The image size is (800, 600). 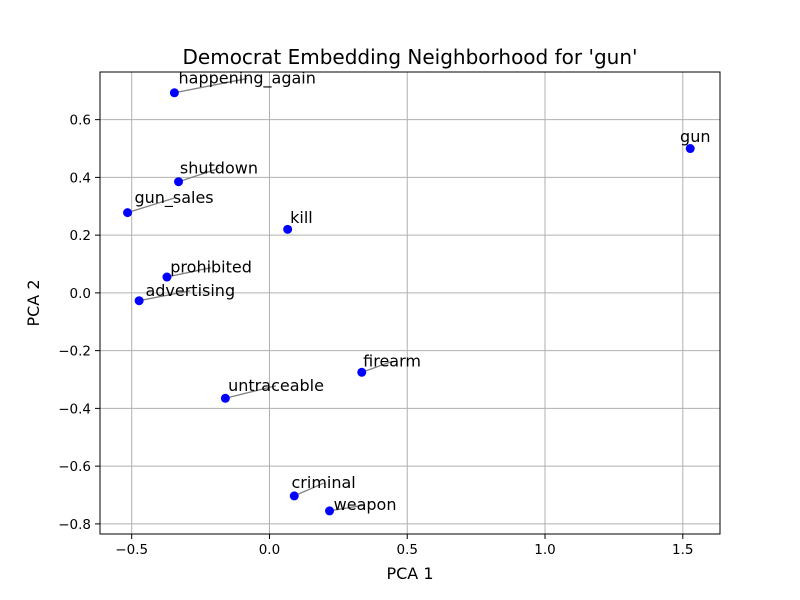 I want to click on point-label: gun_sales, so click(x=173, y=198).